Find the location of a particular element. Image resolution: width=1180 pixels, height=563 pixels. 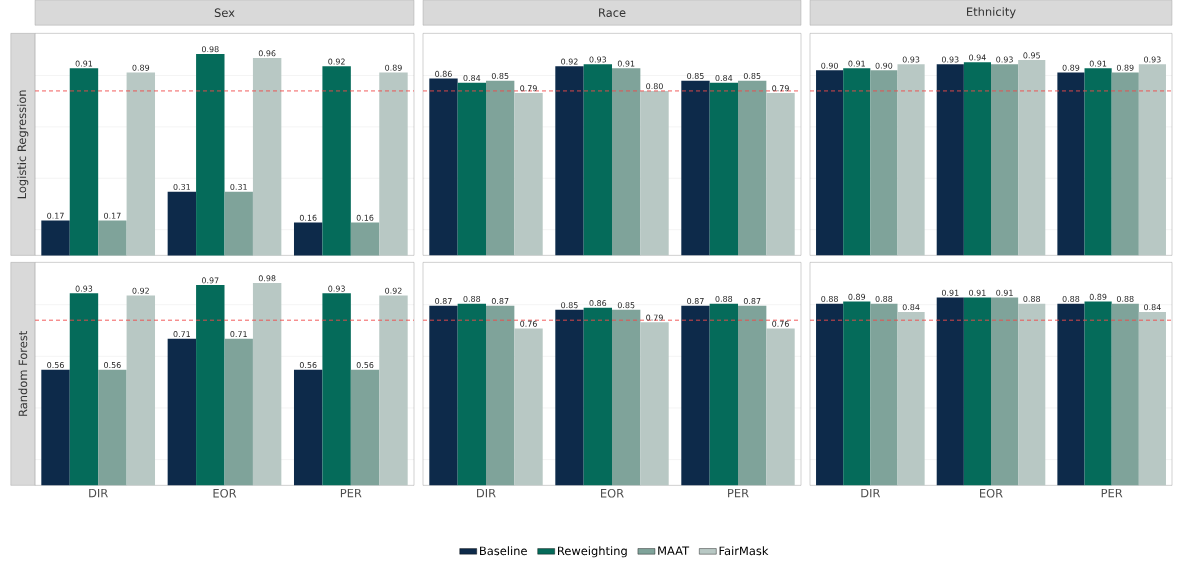

y-axis-title: Logistic Regression is located at coordinates (23, 144).